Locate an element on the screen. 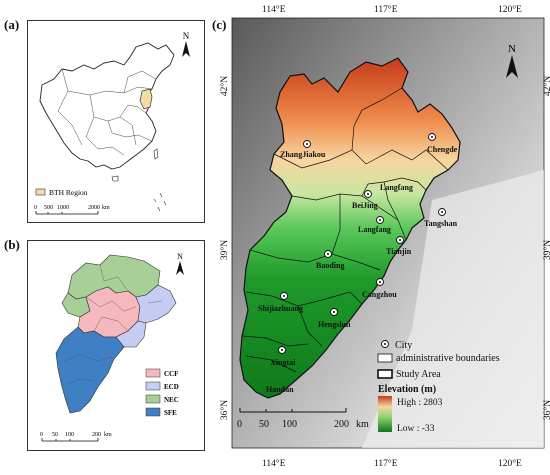 The height and width of the screenshot is (475, 550). svg-text: Shijiazhuang is located at coordinates (280, 308).